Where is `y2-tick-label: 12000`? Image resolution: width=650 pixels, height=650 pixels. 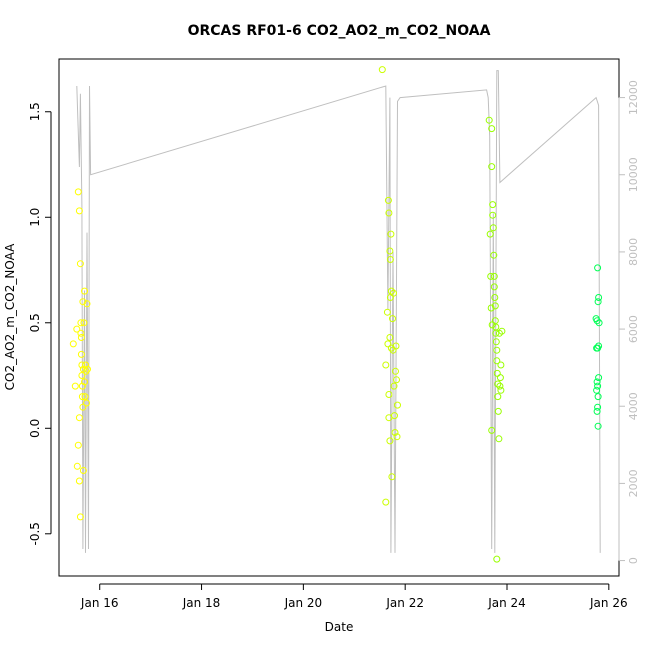 y2-tick-label: 12000 is located at coordinates (633, 97).